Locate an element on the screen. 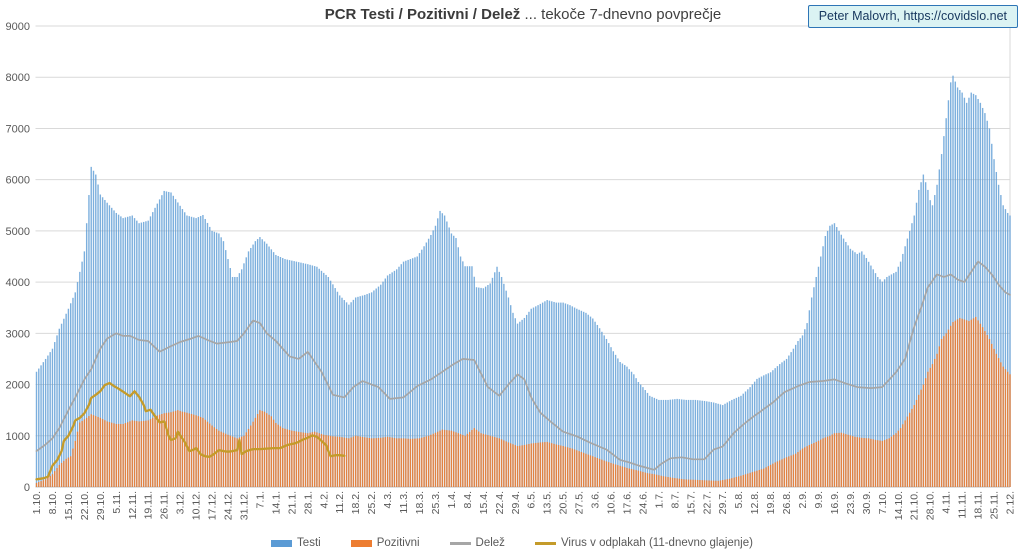  x-tick-label: 22.10. is located at coordinates (85, 505).